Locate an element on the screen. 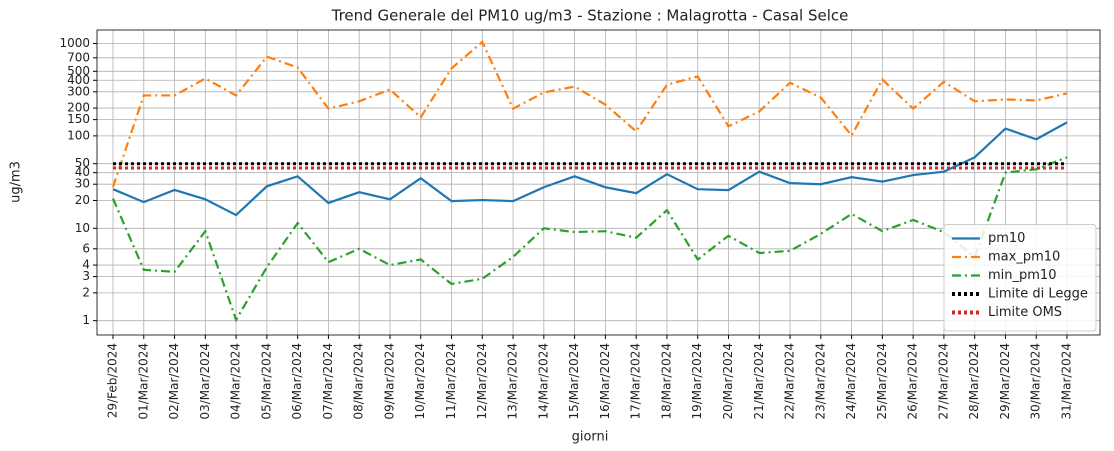 The width and height of the screenshot is (1114, 451). legend-label: pm10 is located at coordinates (1006, 238).